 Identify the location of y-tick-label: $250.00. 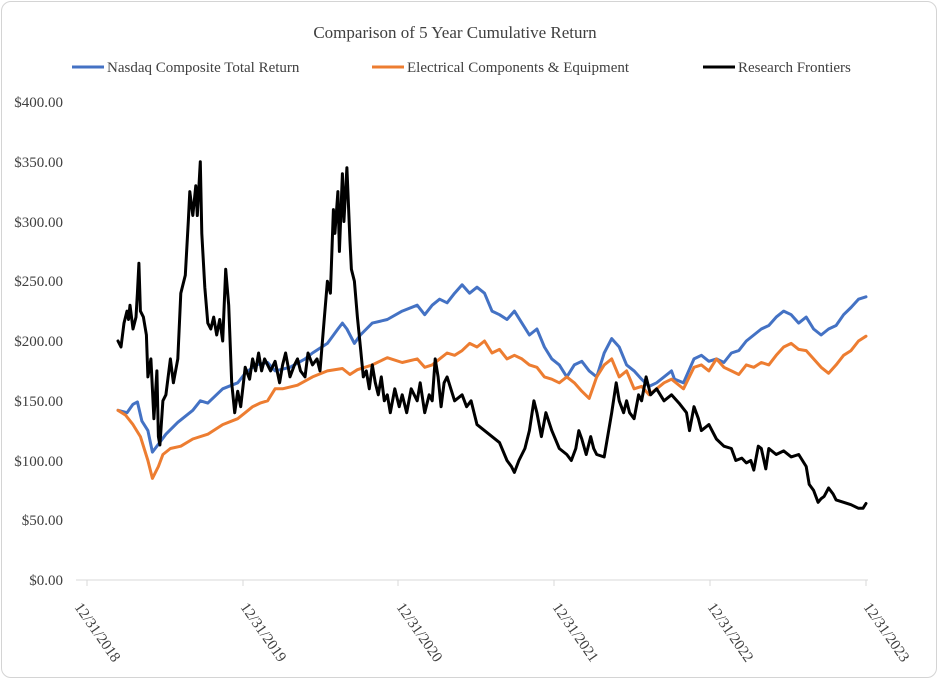
(38, 282).